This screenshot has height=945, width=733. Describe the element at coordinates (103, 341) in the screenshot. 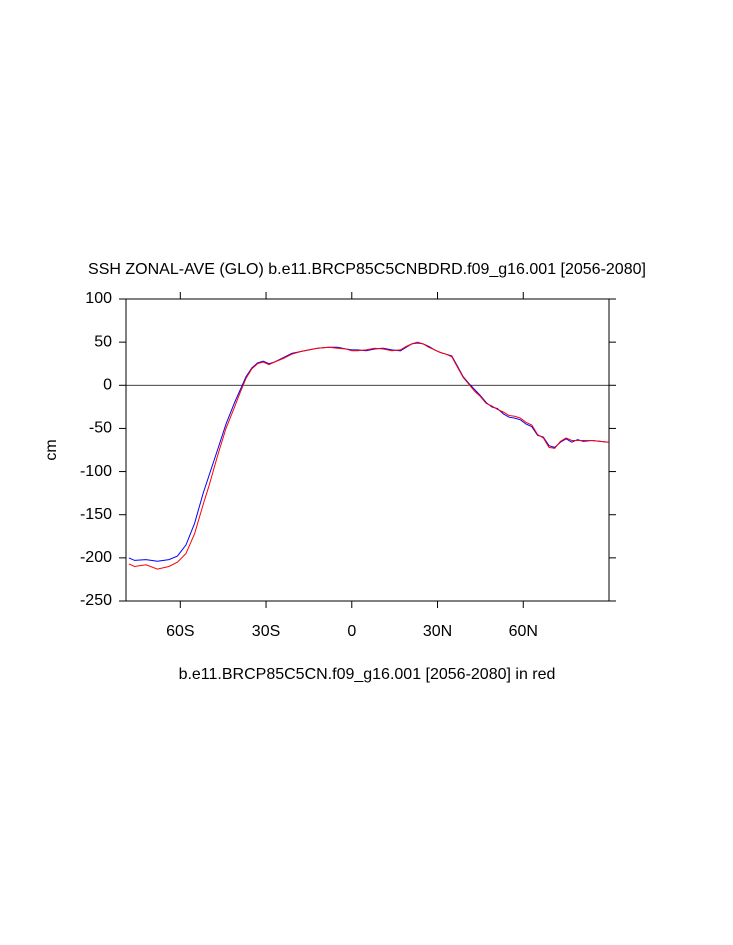

I see `y-tick-label: 50` at that location.